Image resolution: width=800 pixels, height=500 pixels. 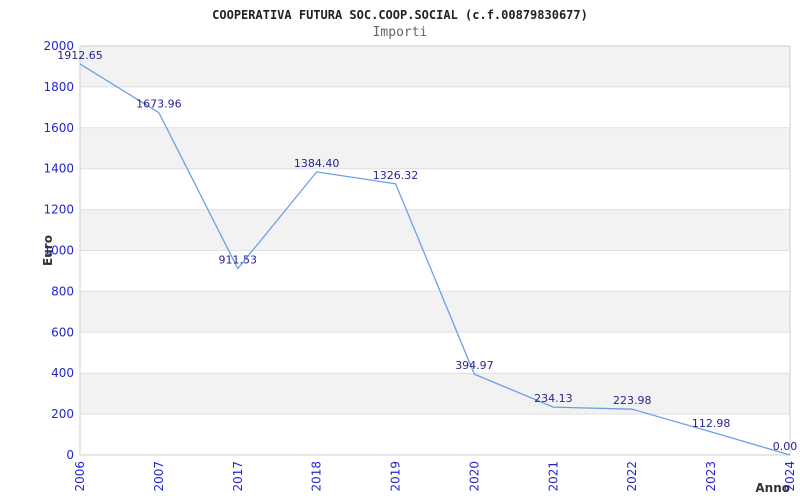 I want to click on data-point-label: 234.13, so click(x=553, y=398).